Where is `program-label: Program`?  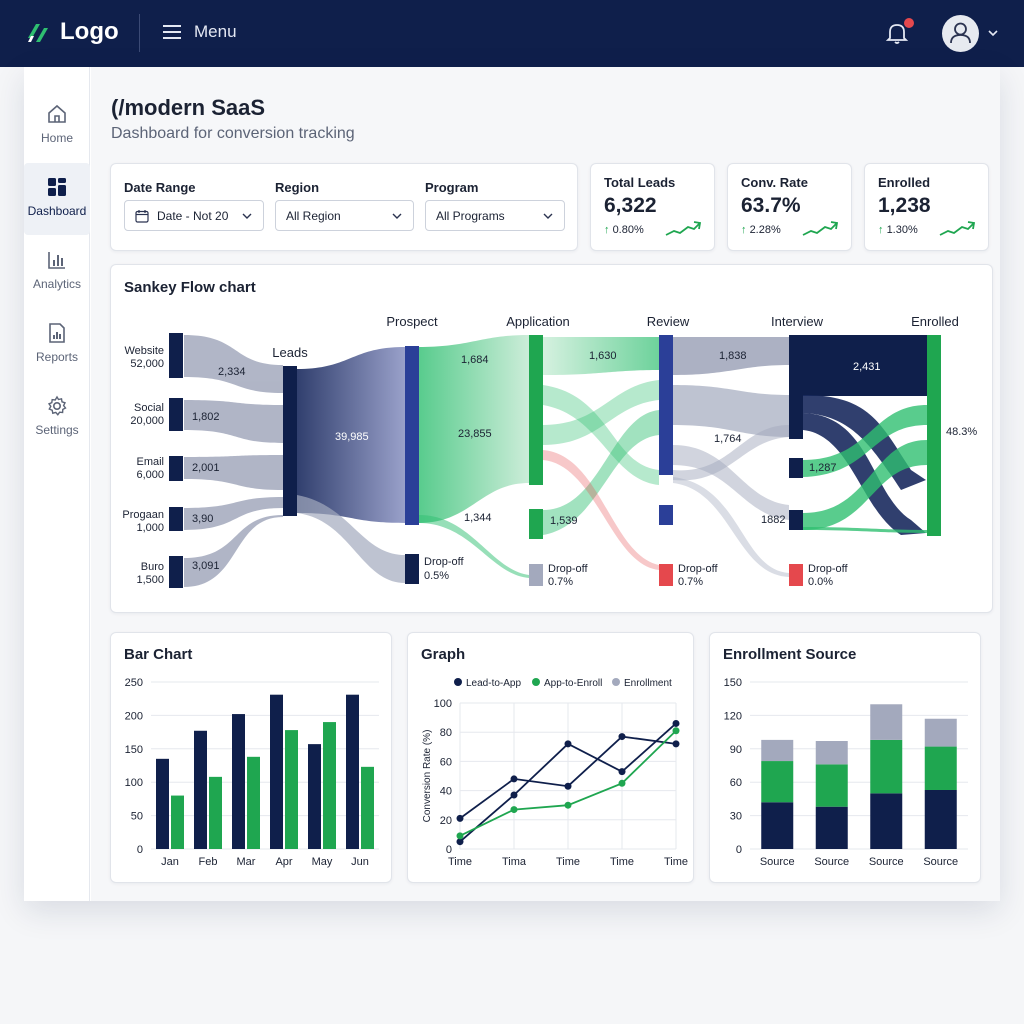
program-label: Program is located at coordinates (452, 187).